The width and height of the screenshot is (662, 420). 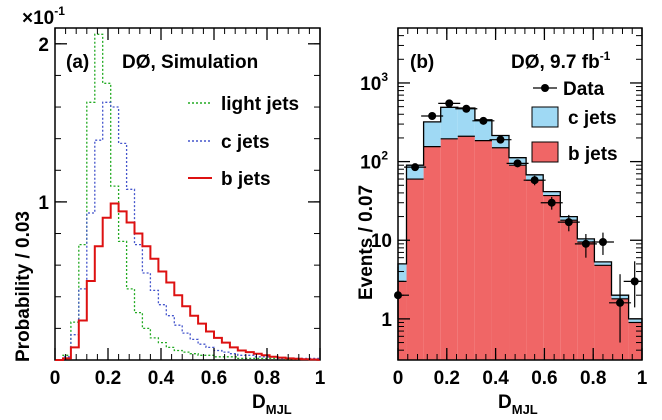 I want to click on y-tick-label: 10, so click(x=381, y=241).